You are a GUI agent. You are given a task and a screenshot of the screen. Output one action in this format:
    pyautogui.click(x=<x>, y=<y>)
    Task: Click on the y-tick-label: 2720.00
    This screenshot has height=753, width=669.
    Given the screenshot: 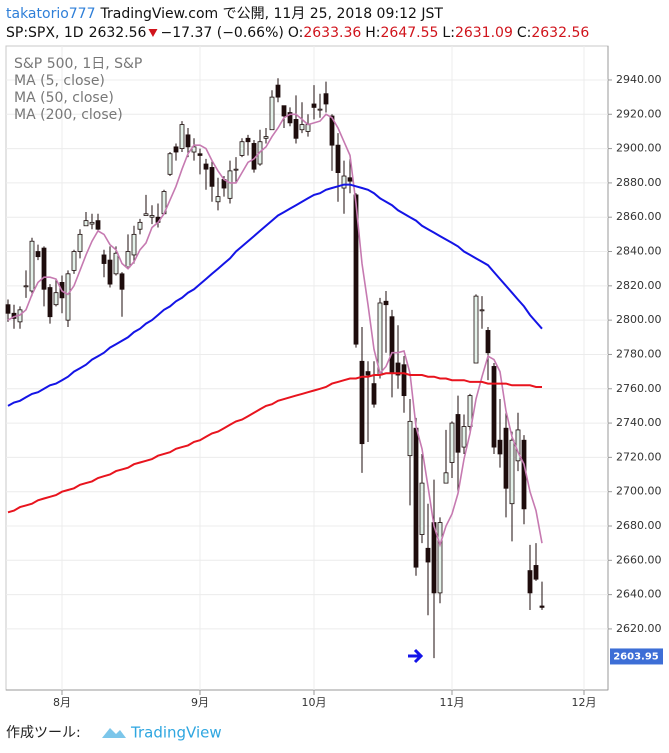 What is the action you would take?
    pyautogui.click(x=639, y=456)
    